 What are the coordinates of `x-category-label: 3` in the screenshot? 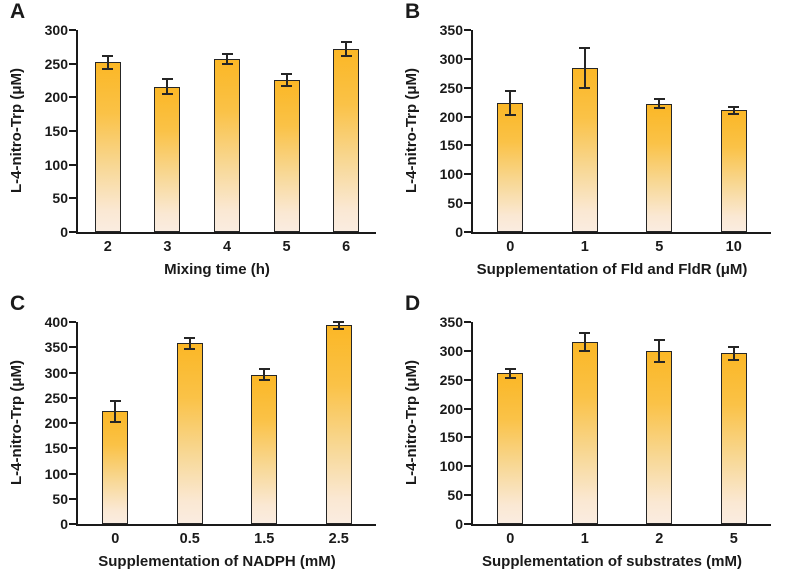 It's located at (167, 247).